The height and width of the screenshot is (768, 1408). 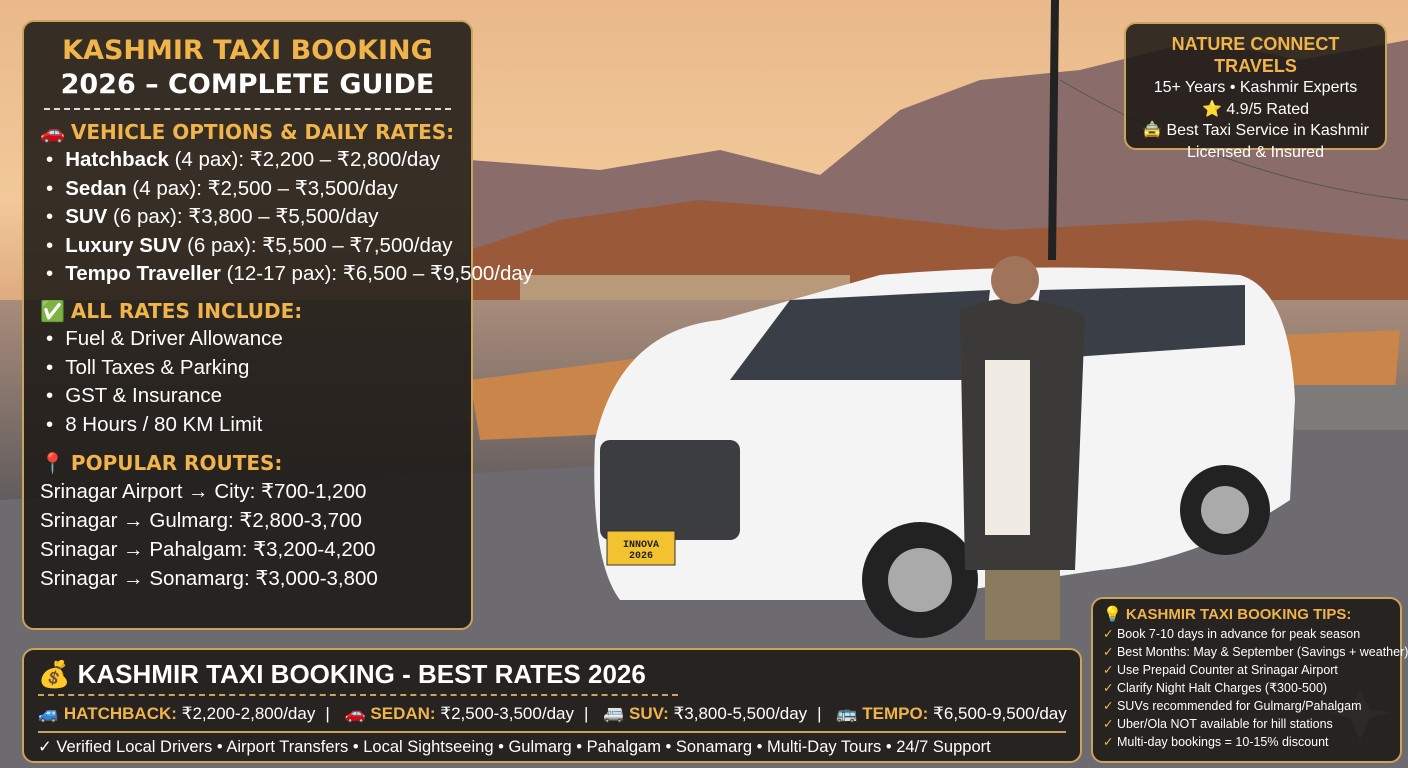 I want to click on list-item: Fuel & Driver Allowance, so click(x=250, y=339).